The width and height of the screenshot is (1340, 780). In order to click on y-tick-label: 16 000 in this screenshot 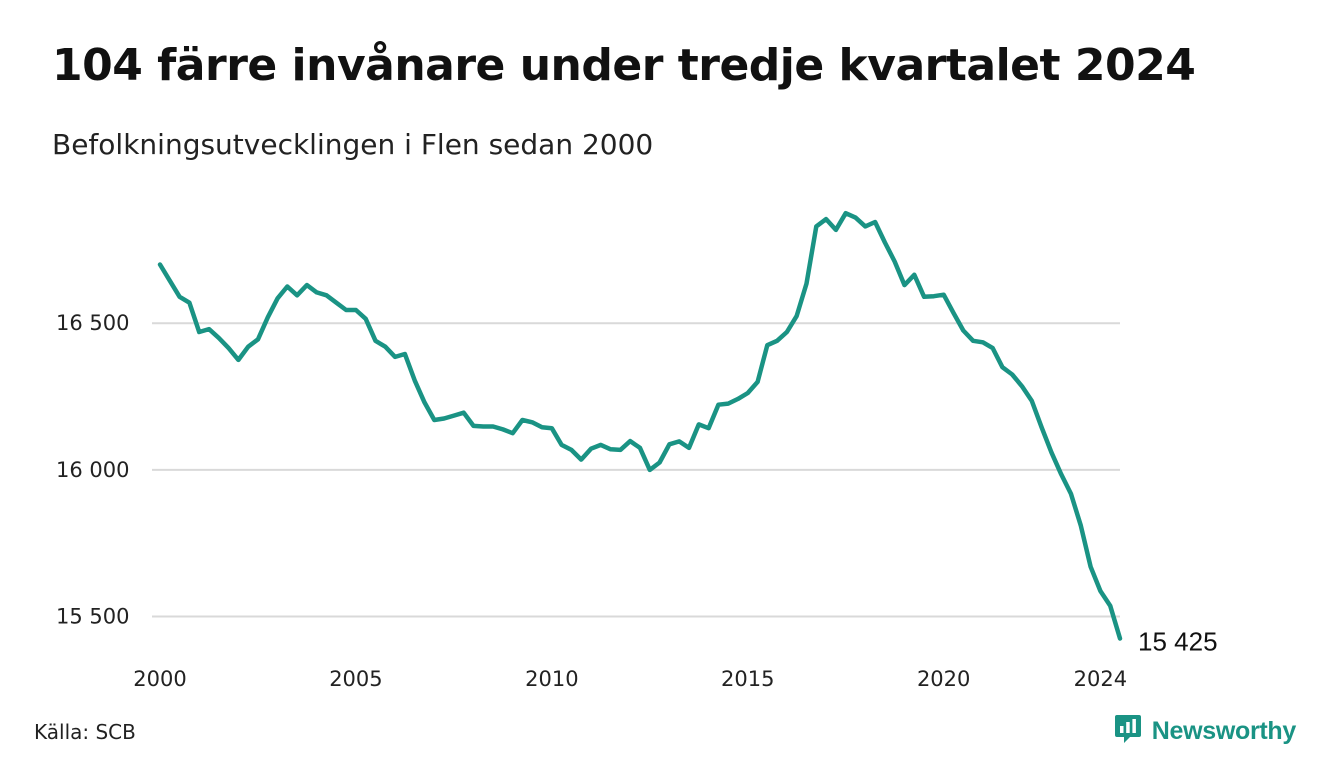, I will do `click(92, 470)`.